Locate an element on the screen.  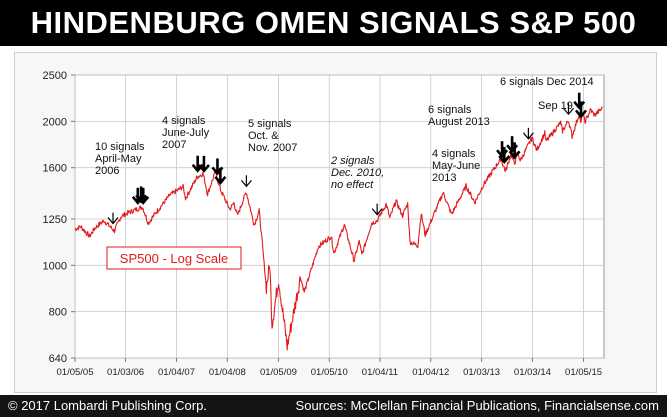
x-tick-label: 01/03/13 is located at coordinates (481, 372).